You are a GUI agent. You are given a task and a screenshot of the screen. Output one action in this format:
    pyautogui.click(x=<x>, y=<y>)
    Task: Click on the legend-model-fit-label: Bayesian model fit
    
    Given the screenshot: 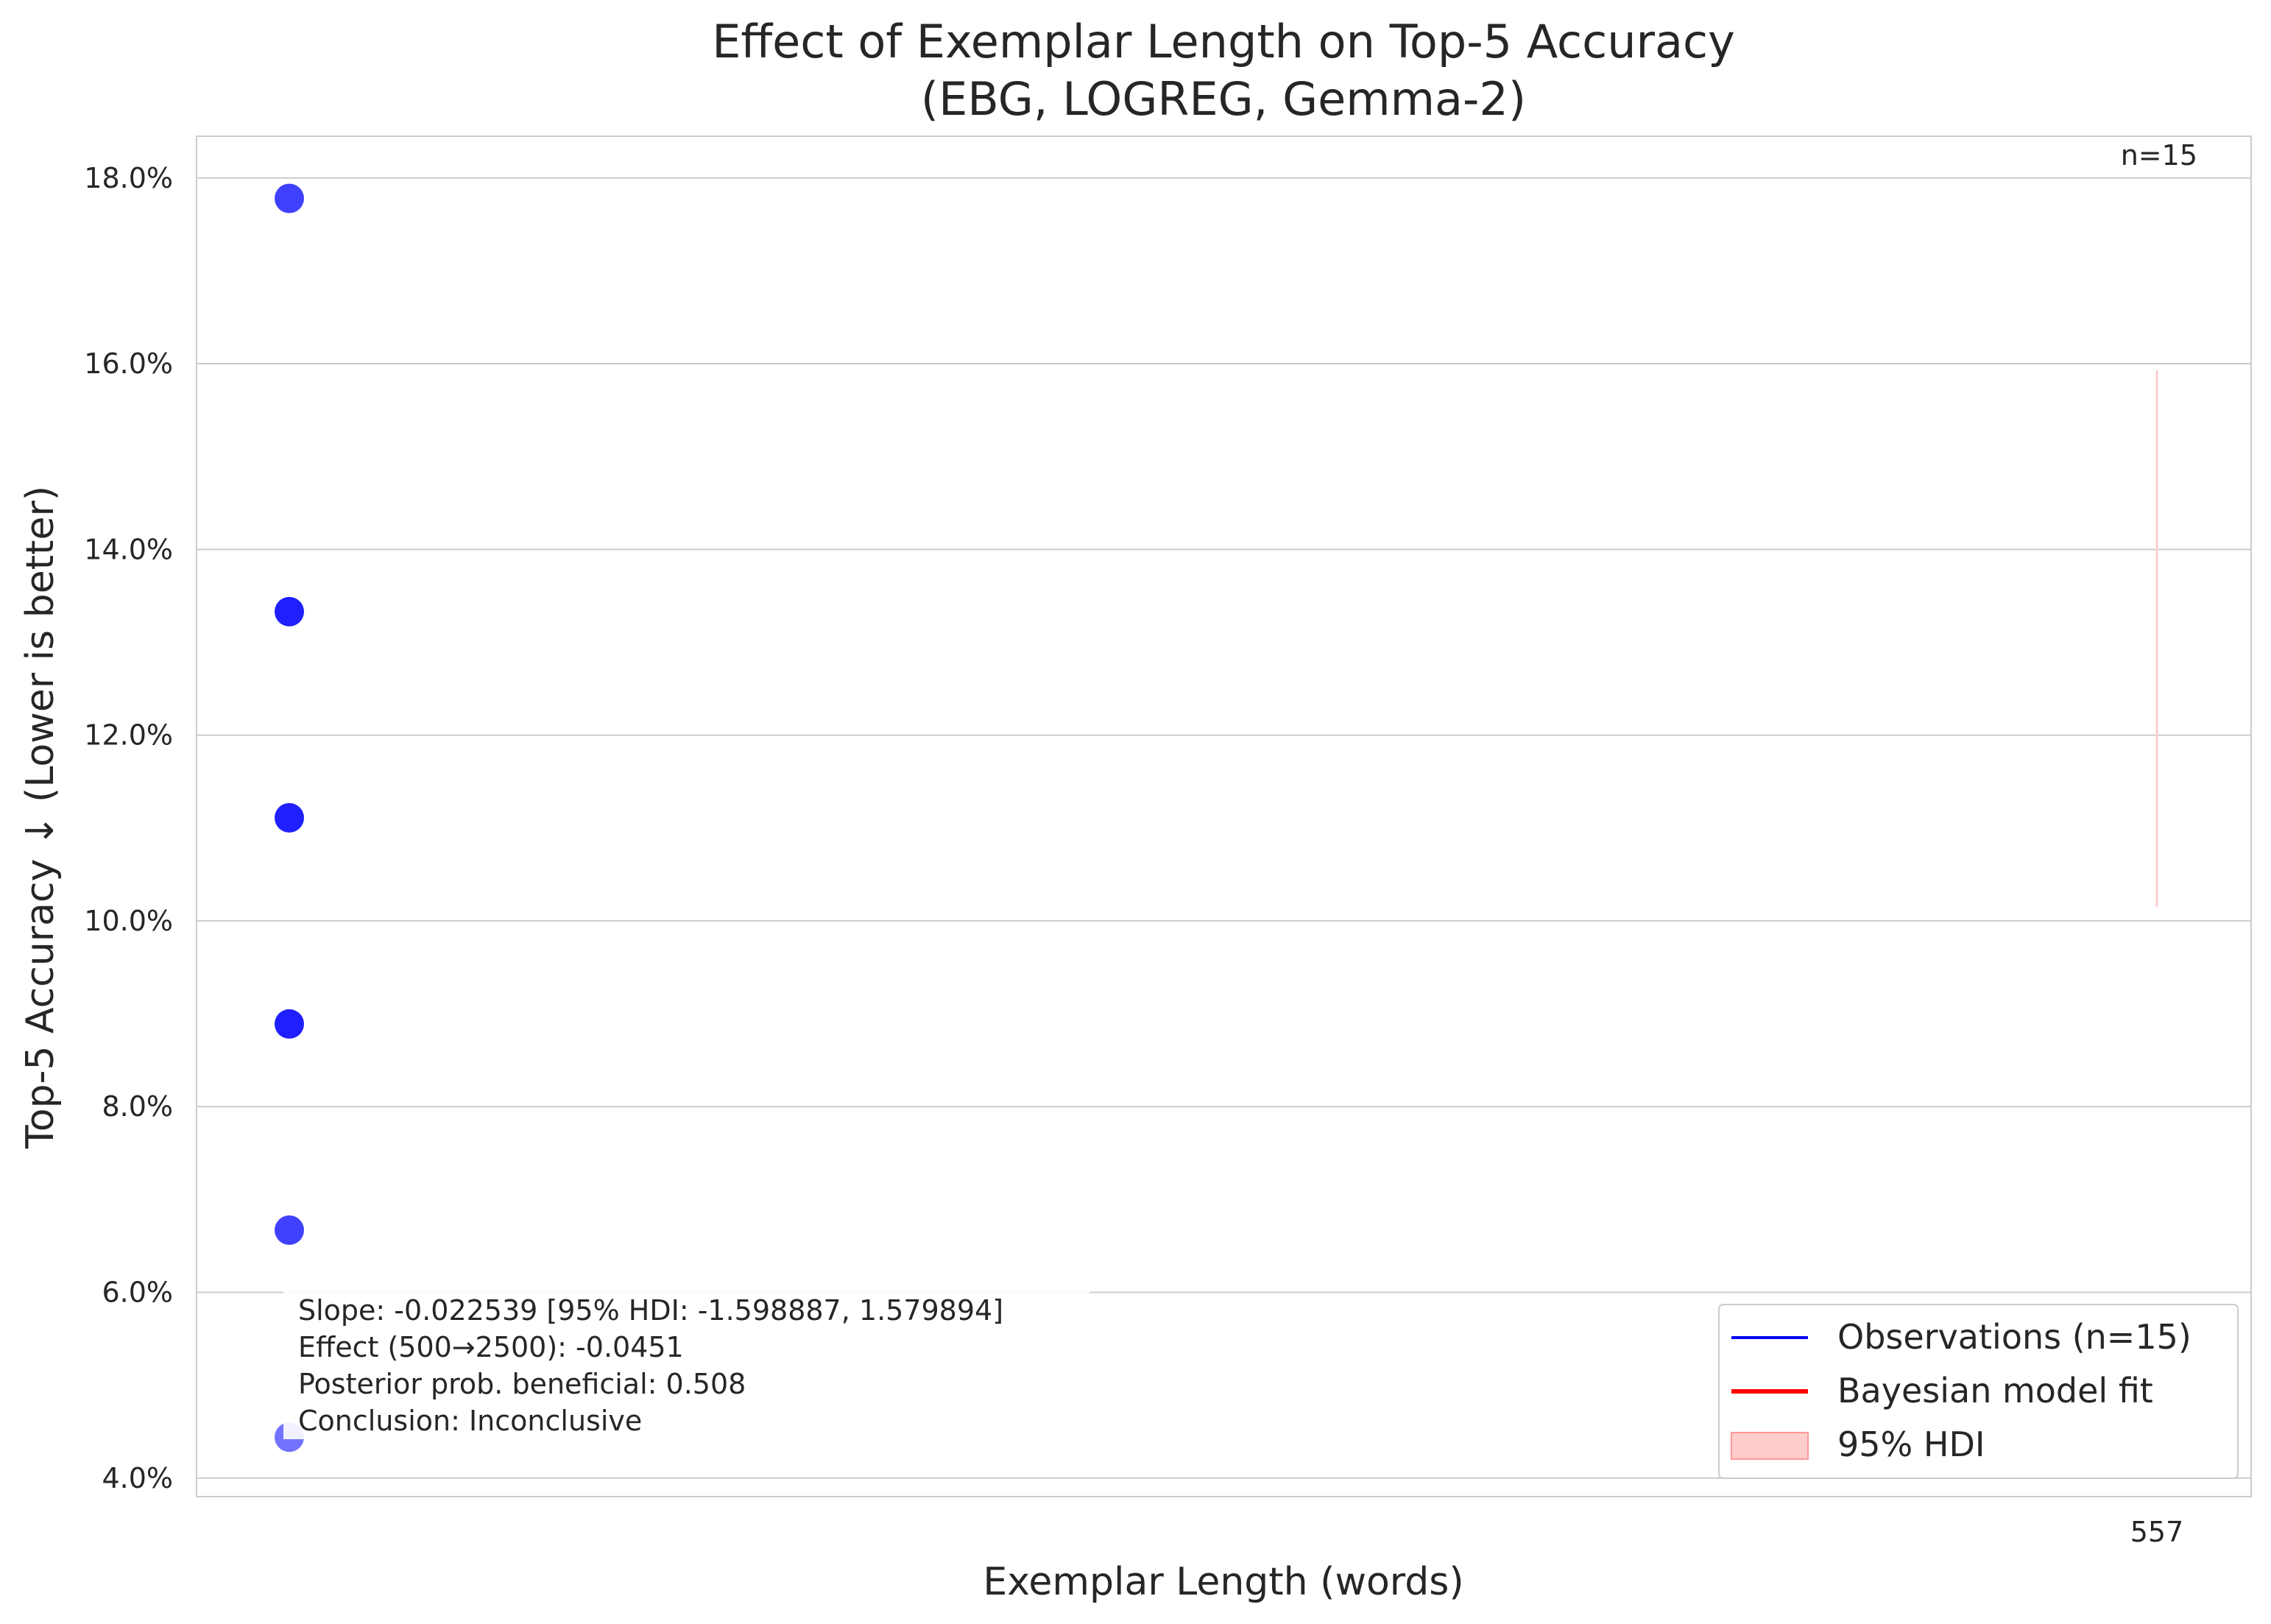 What is the action you would take?
    pyautogui.click(x=1995, y=1391)
    